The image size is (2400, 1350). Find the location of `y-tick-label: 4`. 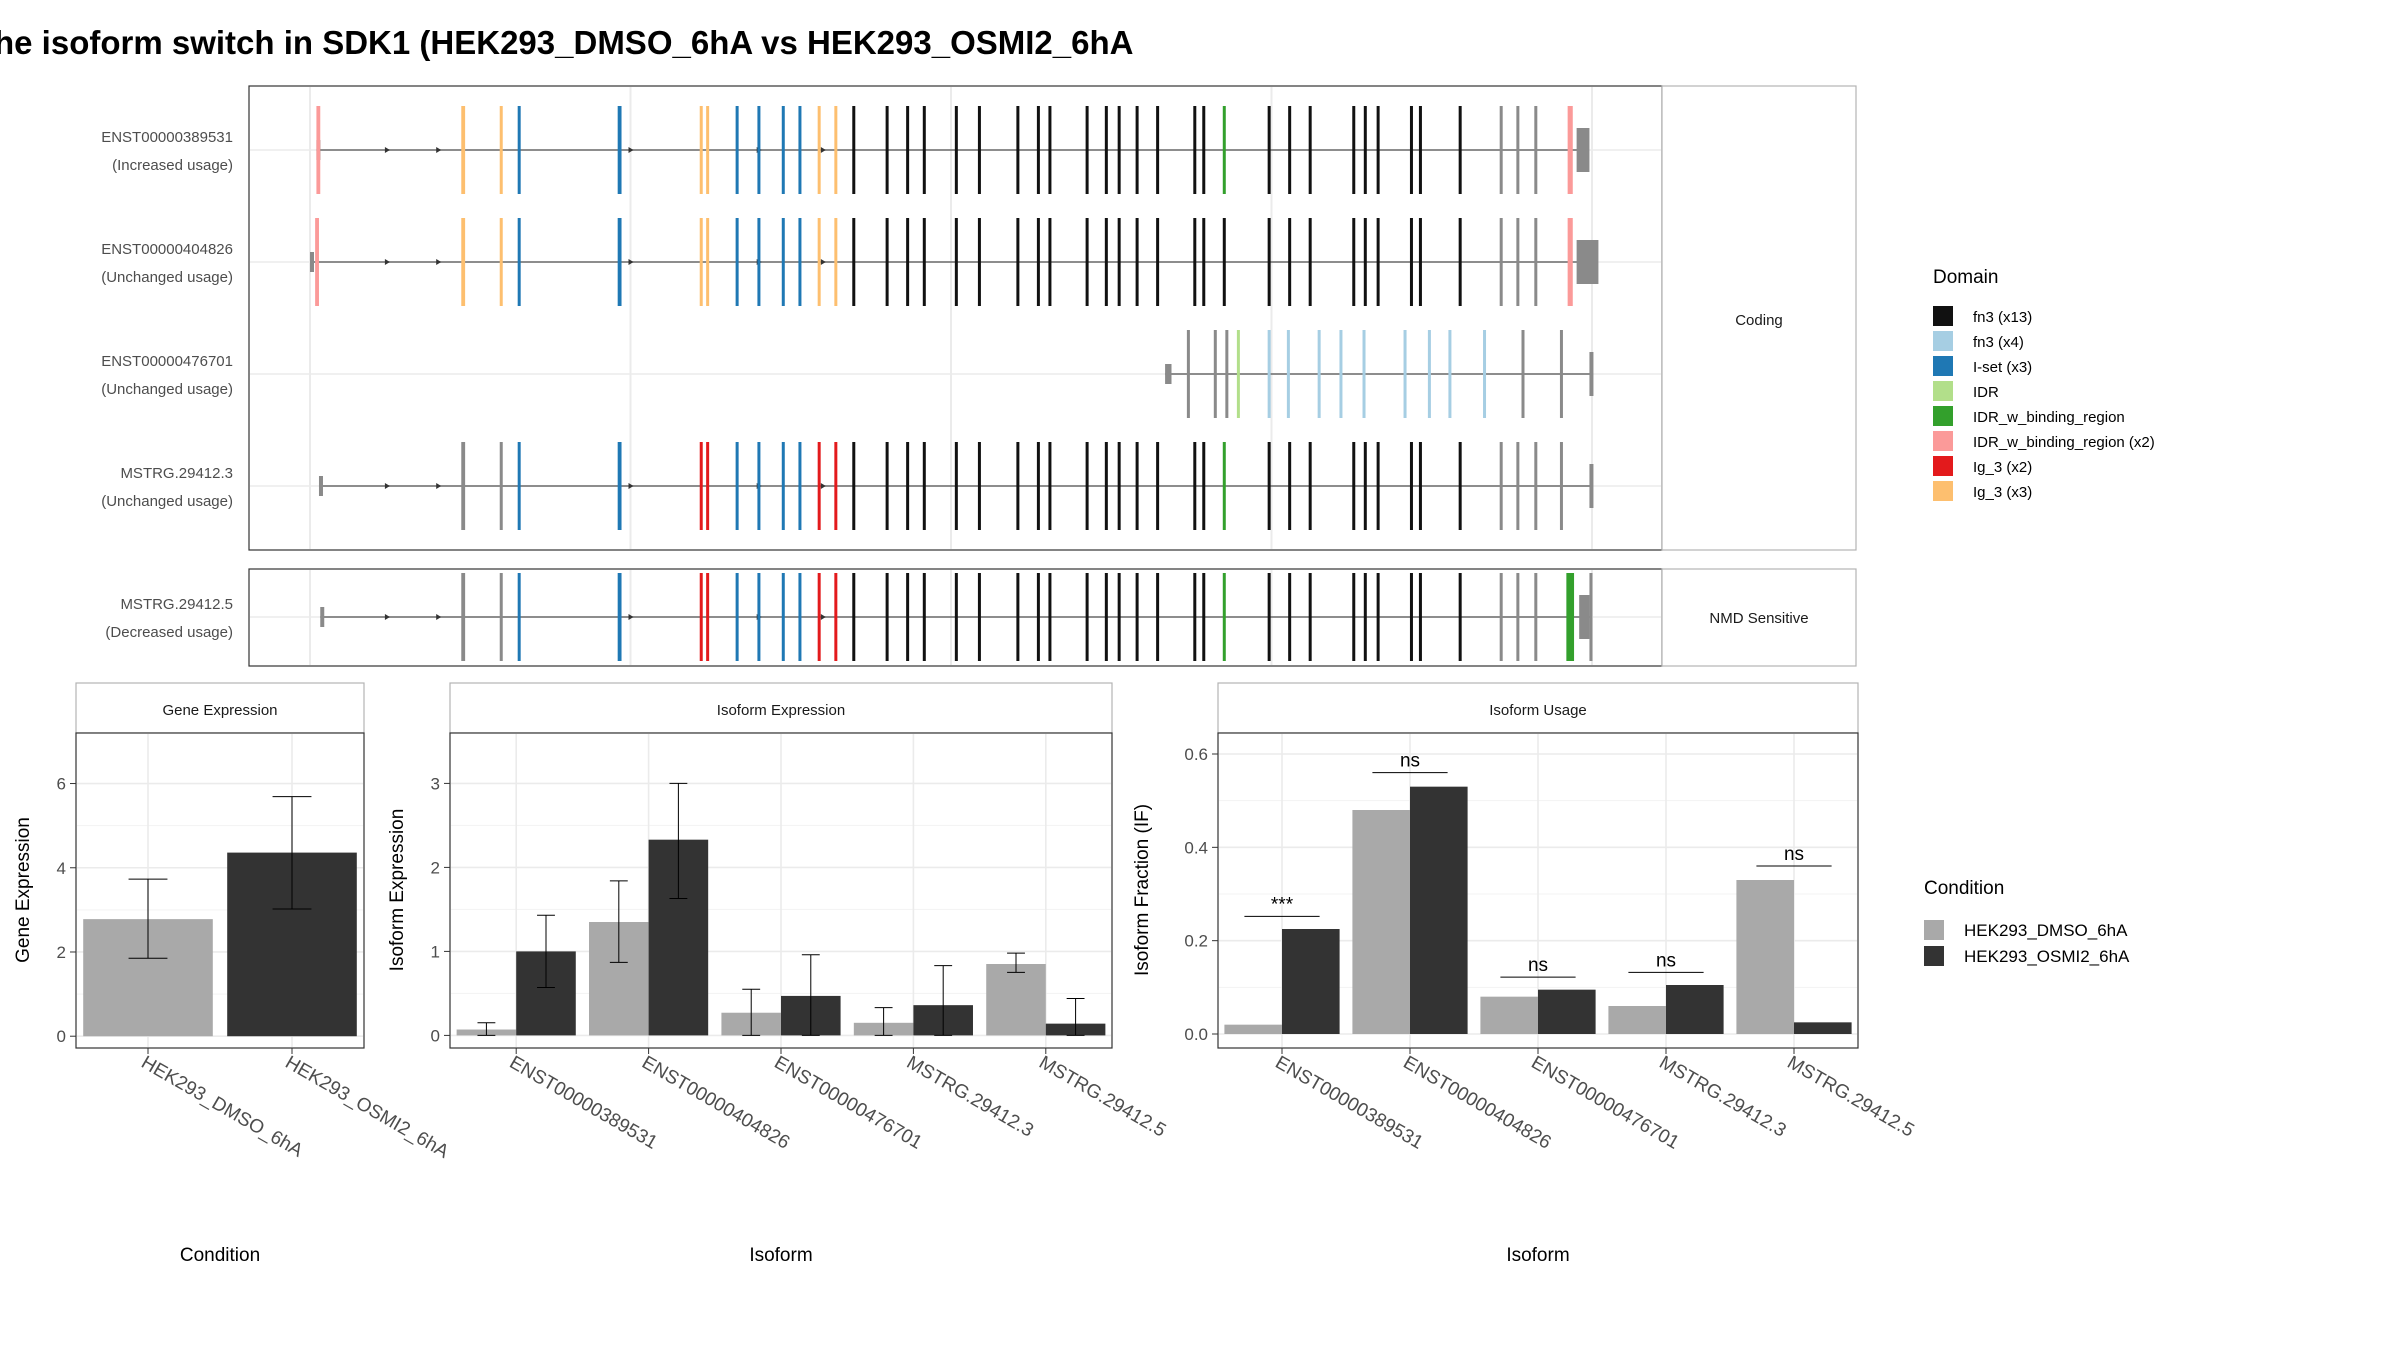

y-tick-label: 4 is located at coordinates (61, 868).